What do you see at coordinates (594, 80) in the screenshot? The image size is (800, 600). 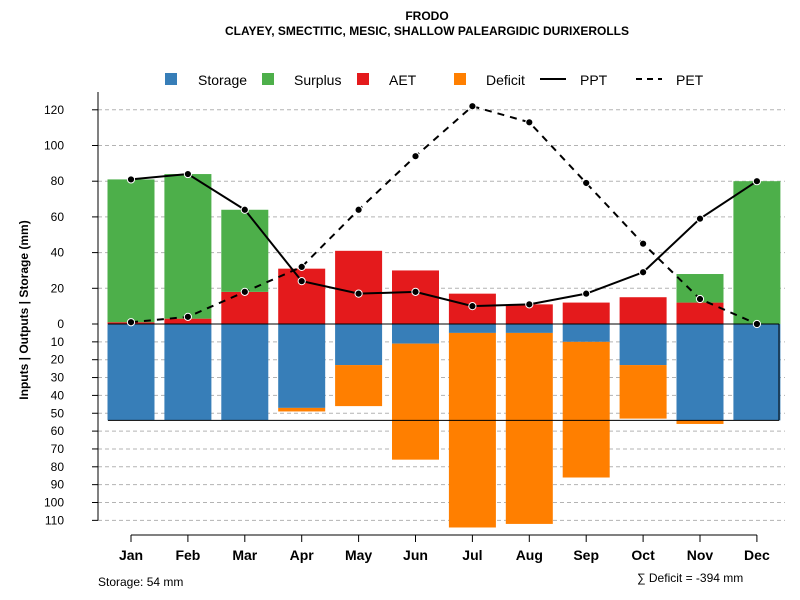 I see `legend-ppt-label: PPT` at bounding box center [594, 80].